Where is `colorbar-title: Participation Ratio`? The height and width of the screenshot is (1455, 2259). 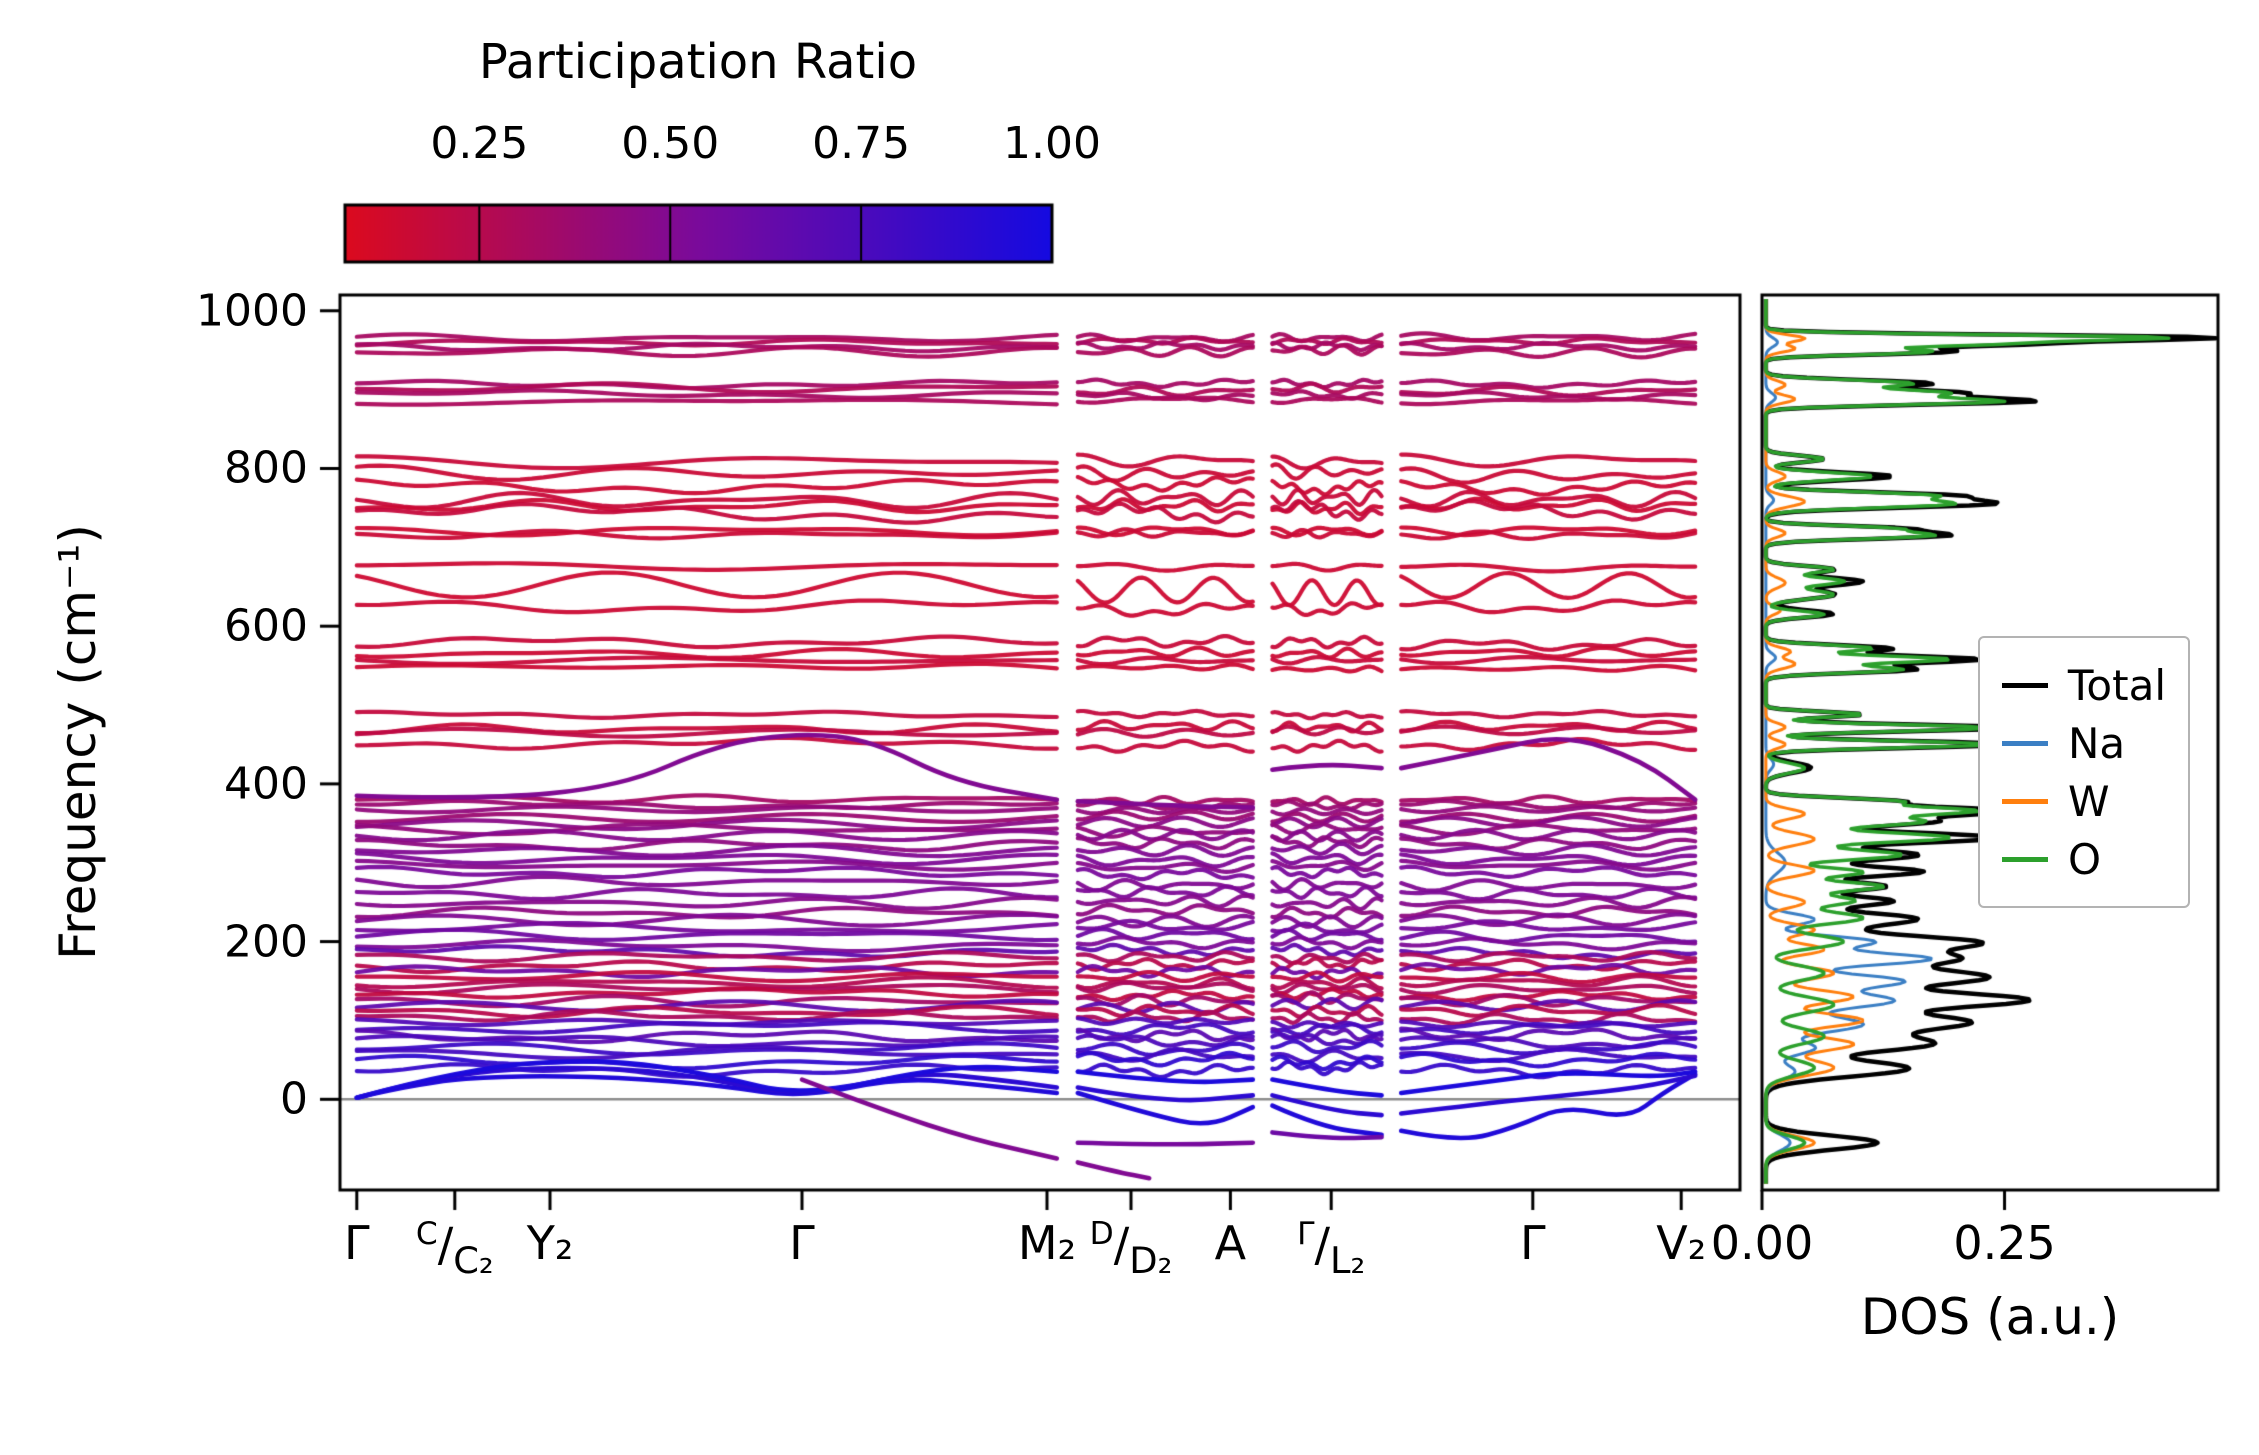
colorbar-title: Participation Ratio is located at coordinates (698, 62).